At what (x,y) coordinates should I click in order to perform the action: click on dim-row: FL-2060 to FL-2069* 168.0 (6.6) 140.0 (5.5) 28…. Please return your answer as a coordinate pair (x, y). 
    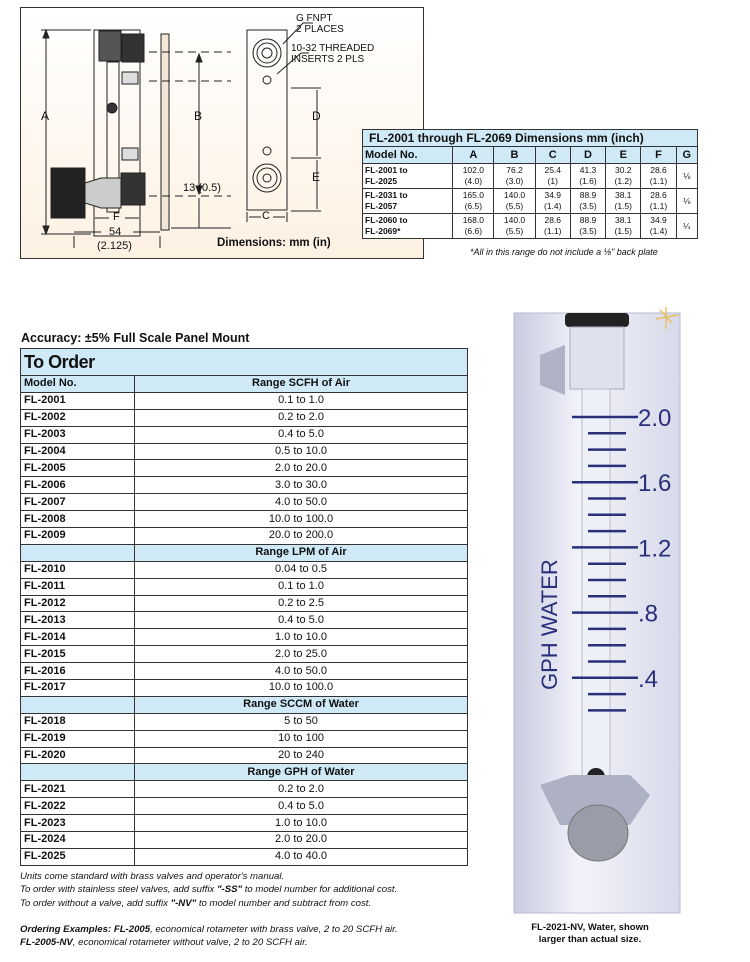
    Looking at the image, I should click on (530, 226).